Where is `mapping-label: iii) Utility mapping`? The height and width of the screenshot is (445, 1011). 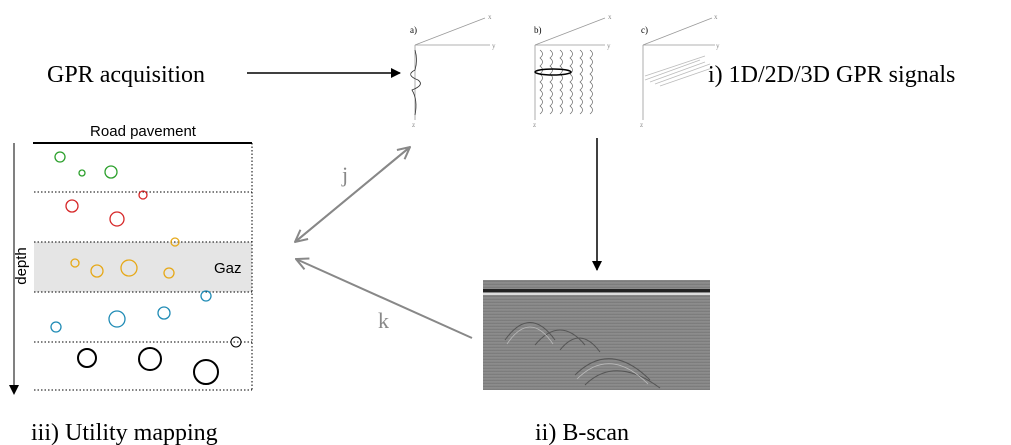 mapping-label: iii) Utility mapping is located at coordinates (124, 432).